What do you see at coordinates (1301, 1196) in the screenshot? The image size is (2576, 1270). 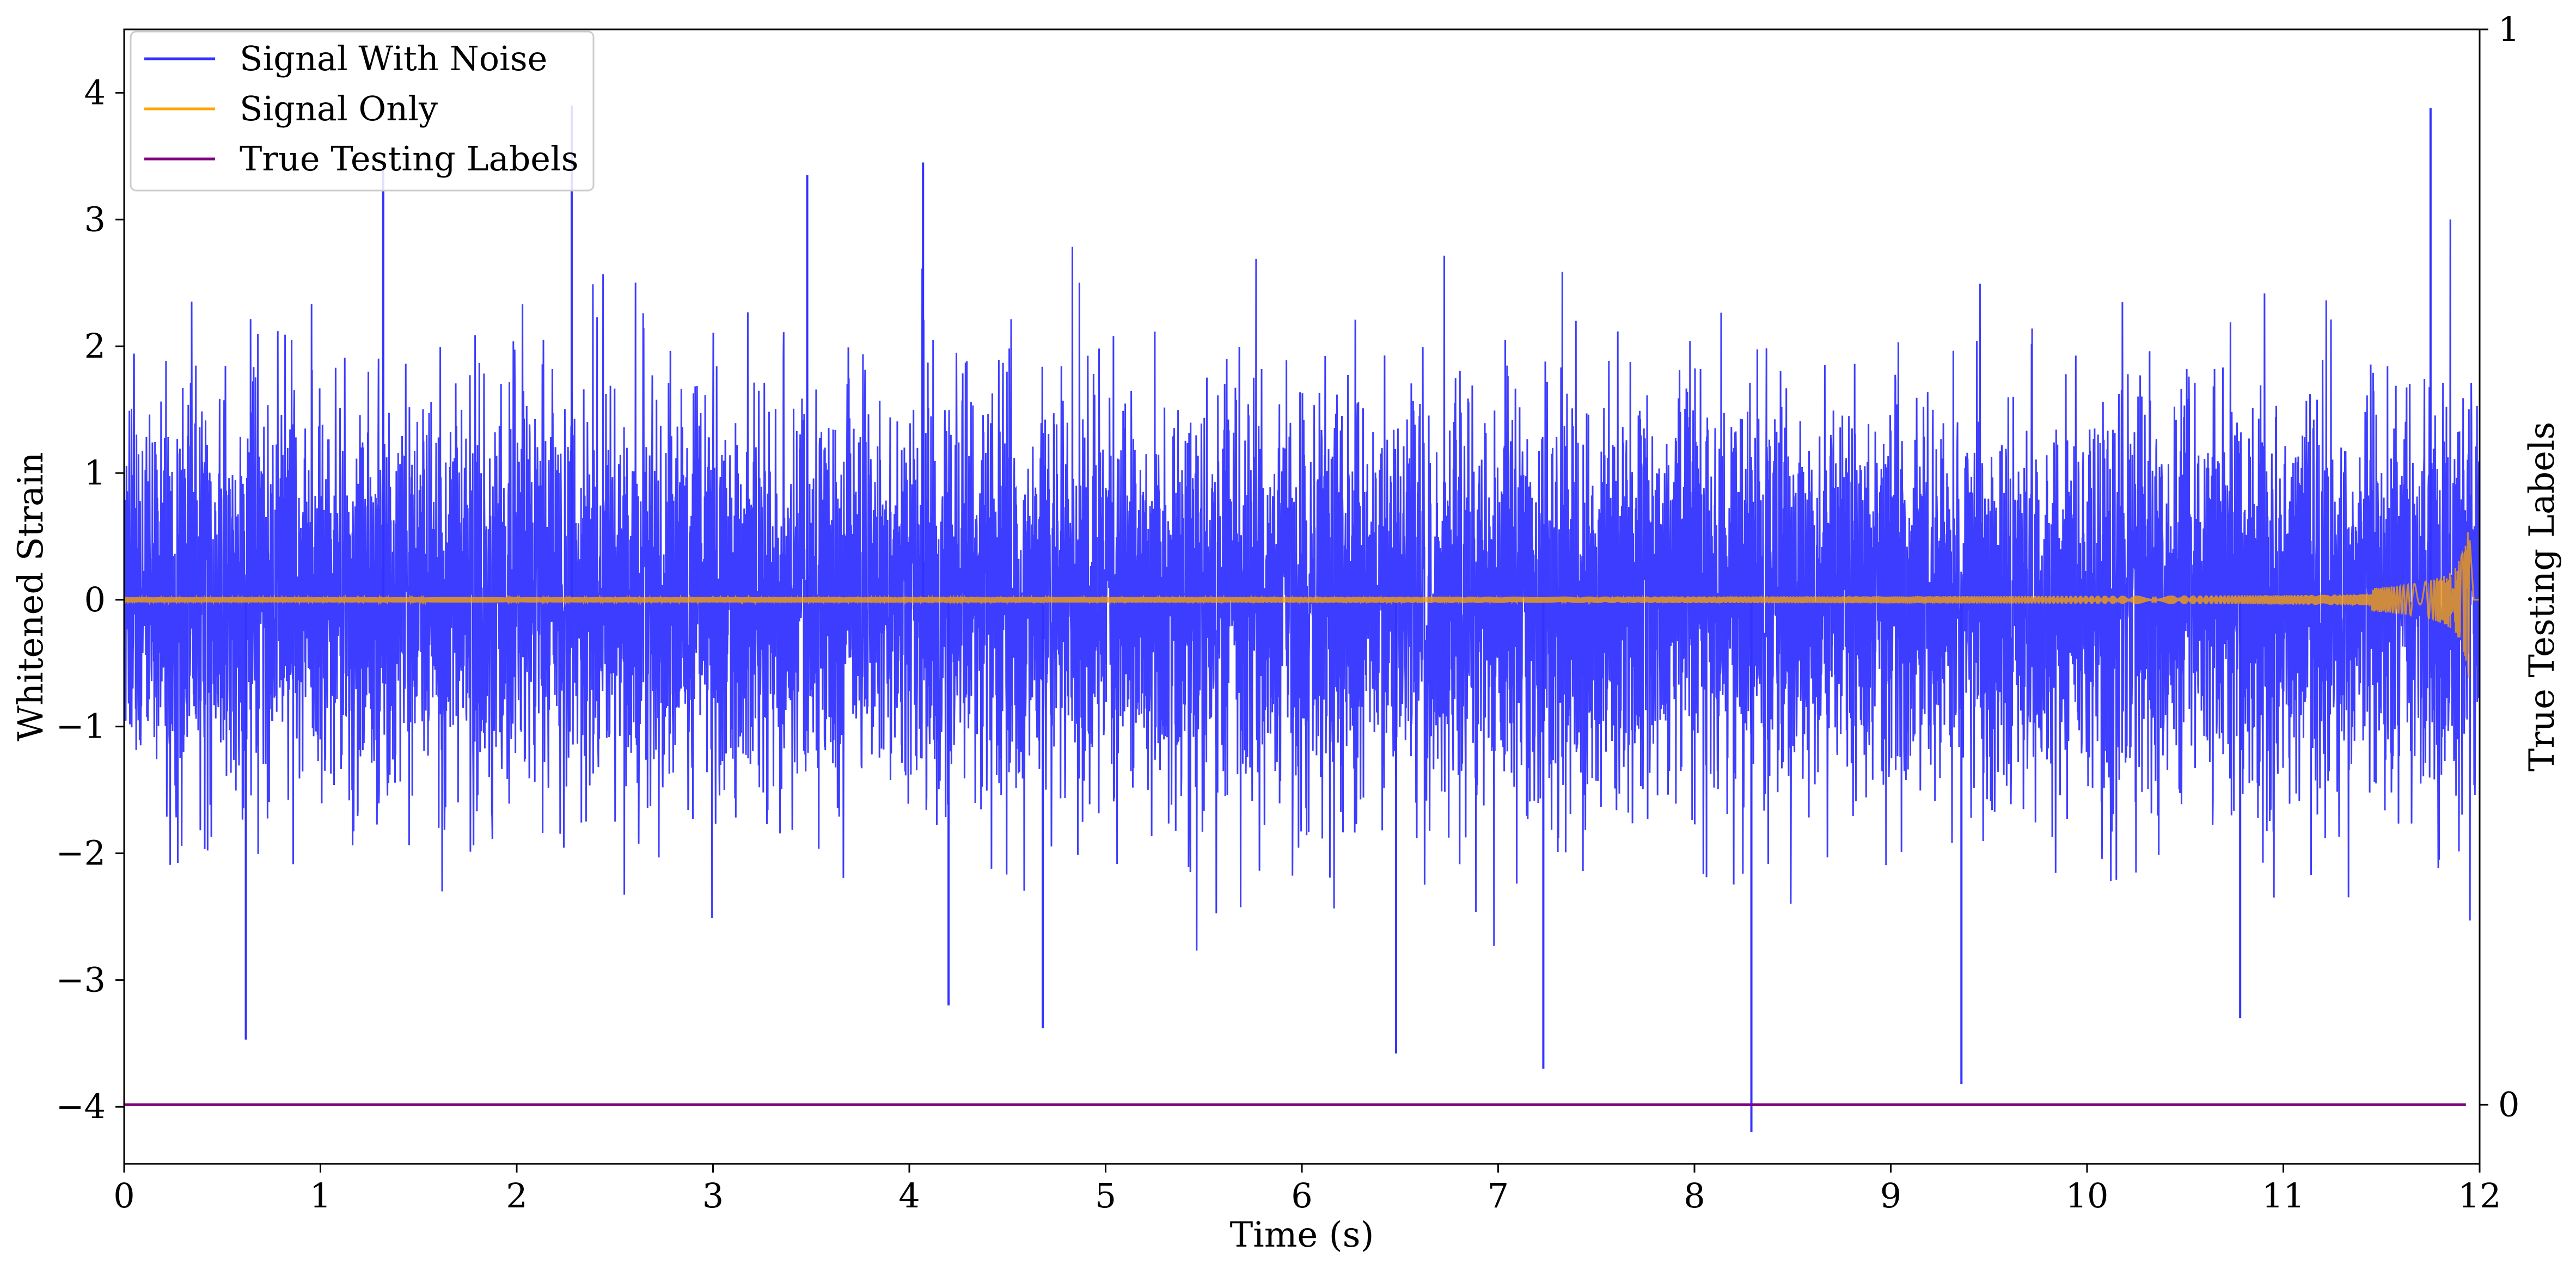 I see `x-tick-label: 6` at bounding box center [1301, 1196].